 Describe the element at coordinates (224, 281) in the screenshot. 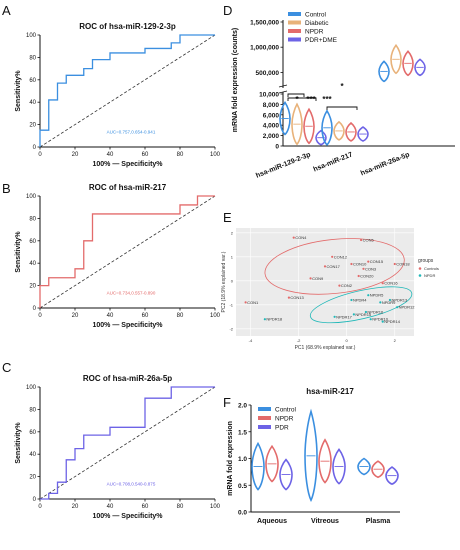

I see `y-axis-label: PC2 (18.9% explained var.)` at that location.